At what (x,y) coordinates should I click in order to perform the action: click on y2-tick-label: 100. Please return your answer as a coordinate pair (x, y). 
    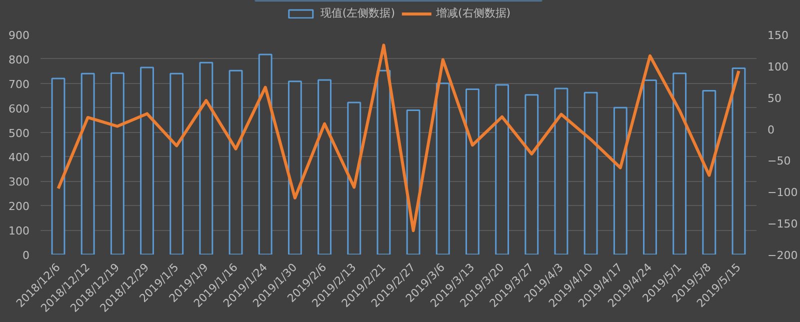
    Looking at the image, I should click on (778, 67).